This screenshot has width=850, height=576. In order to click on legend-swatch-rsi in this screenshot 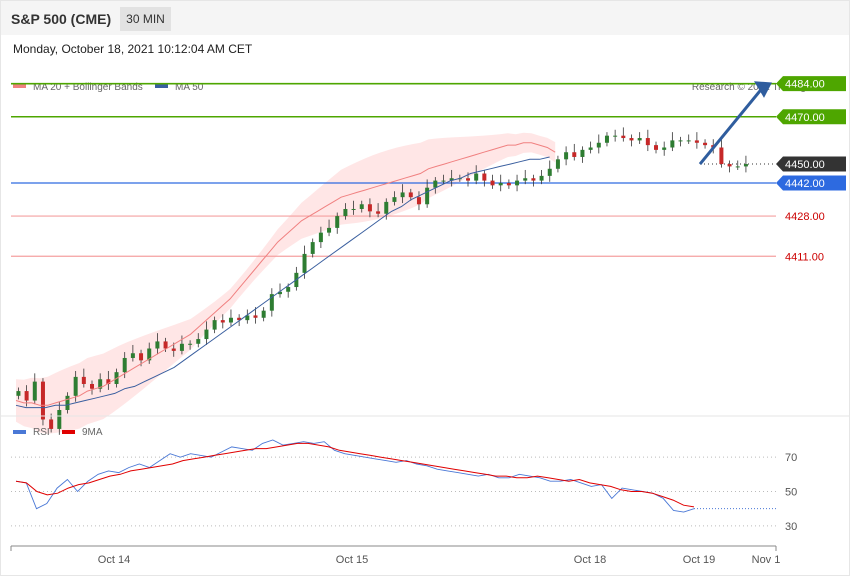, I will do `click(19, 432)`.